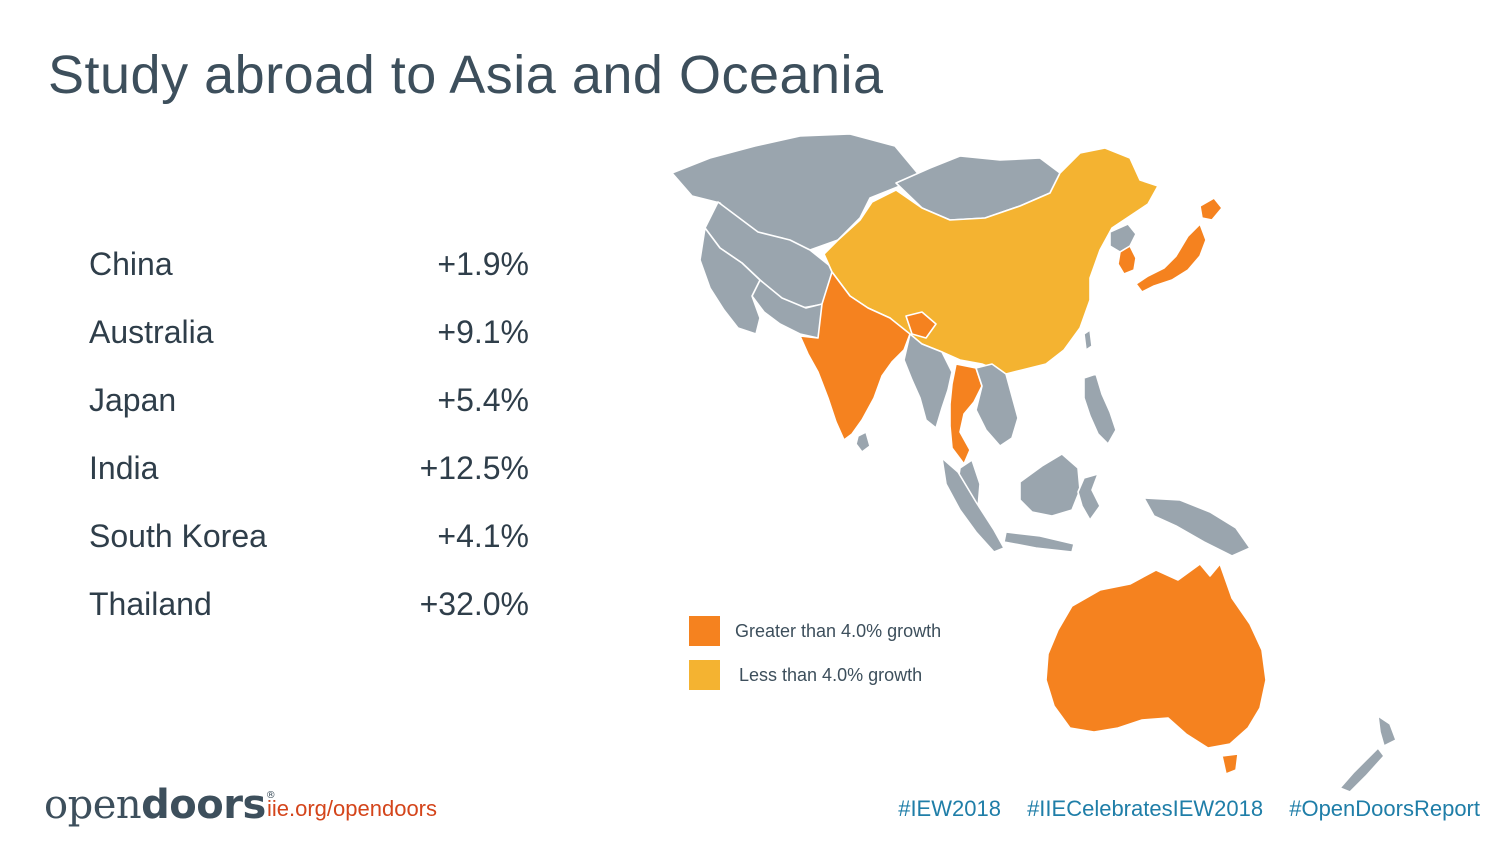 This screenshot has height=844, width=1500. What do you see at coordinates (309, 478) in the screenshot?
I see `stat-row-india: India +12.5%` at bounding box center [309, 478].